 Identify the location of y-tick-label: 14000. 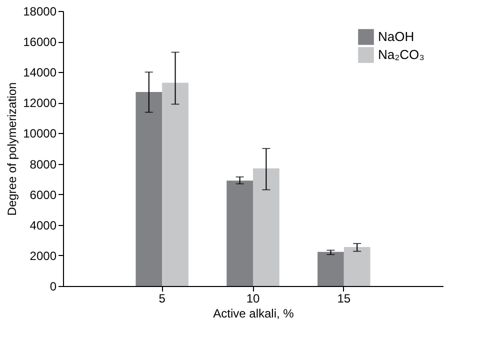
(40, 73).